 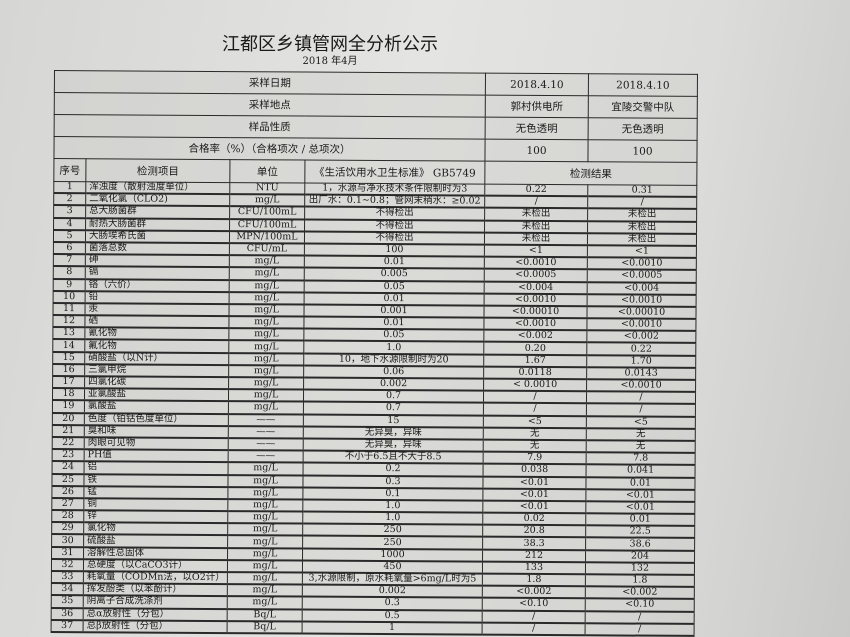 I want to click on row-standard: 0.01, so click(x=393, y=323).